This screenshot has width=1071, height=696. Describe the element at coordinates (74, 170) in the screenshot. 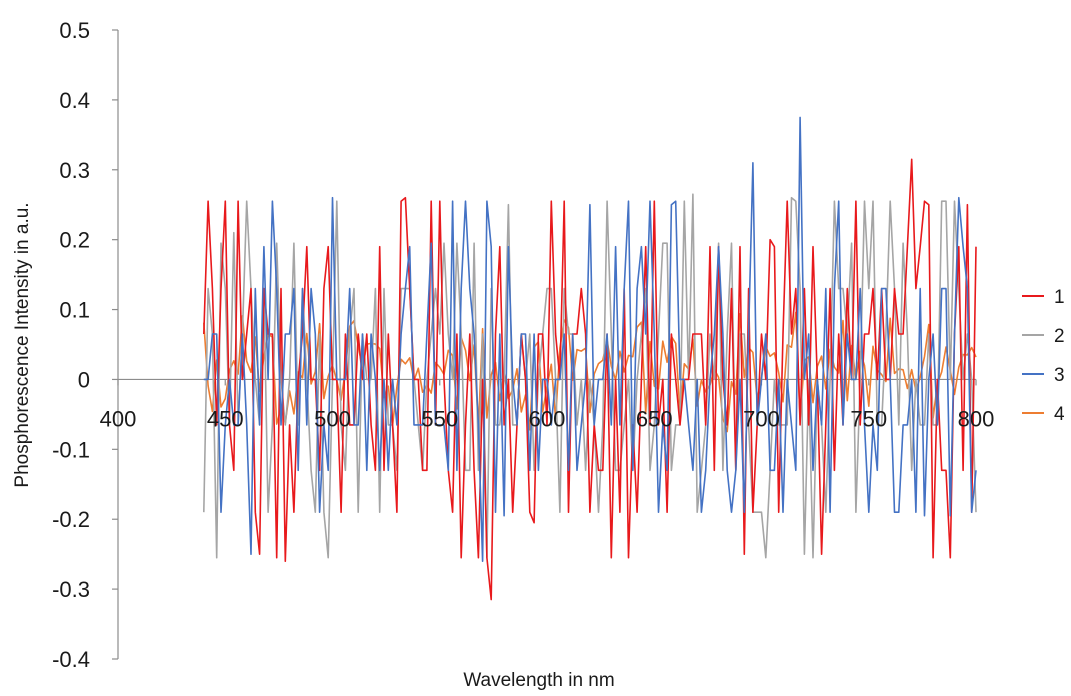

I see `y-tick-label: 0.3` at that location.